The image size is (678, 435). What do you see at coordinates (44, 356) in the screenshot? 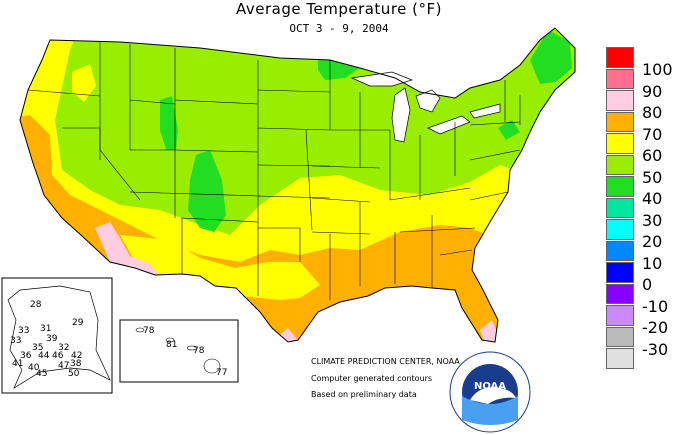
I see `ak-value: 44` at bounding box center [44, 356].